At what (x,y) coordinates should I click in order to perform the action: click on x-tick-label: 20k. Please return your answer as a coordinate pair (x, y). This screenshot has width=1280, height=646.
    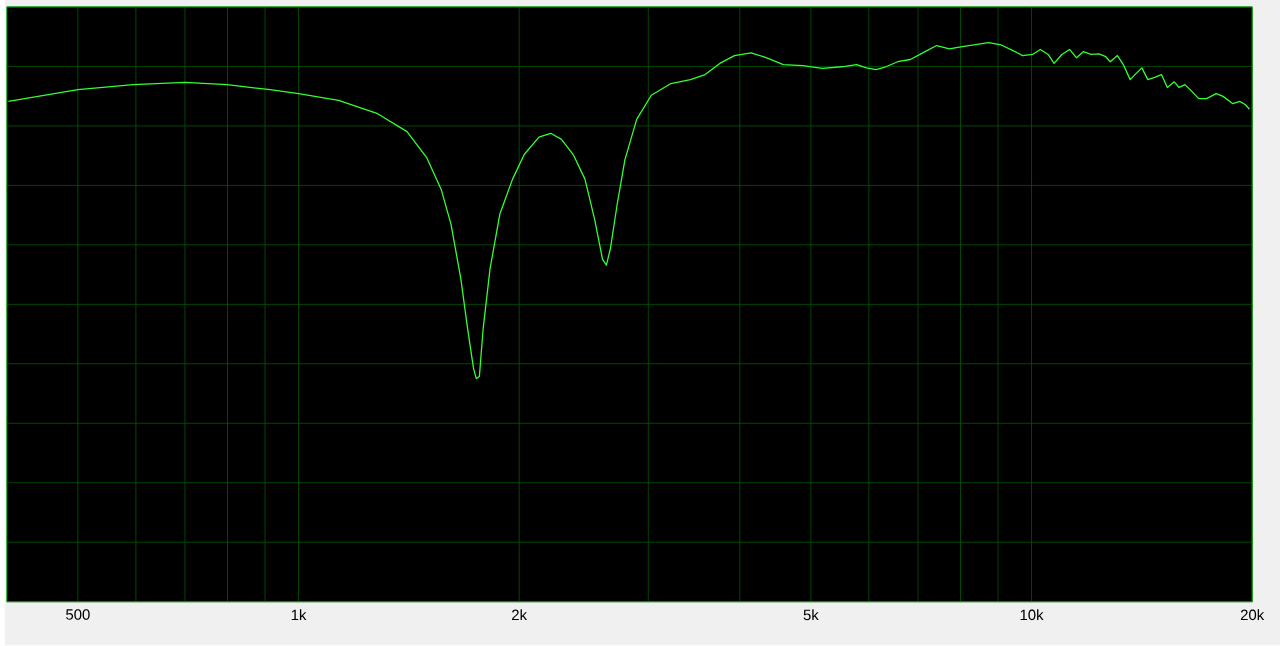
    Looking at the image, I should click on (1252, 615).